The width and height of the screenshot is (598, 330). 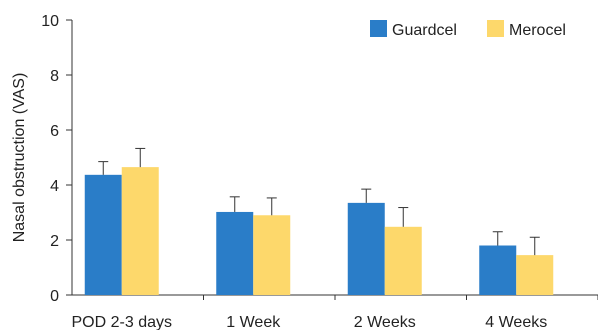 What do you see at coordinates (50, 21) in the screenshot?
I see `y-tick-label: 10` at bounding box center [50, 21].